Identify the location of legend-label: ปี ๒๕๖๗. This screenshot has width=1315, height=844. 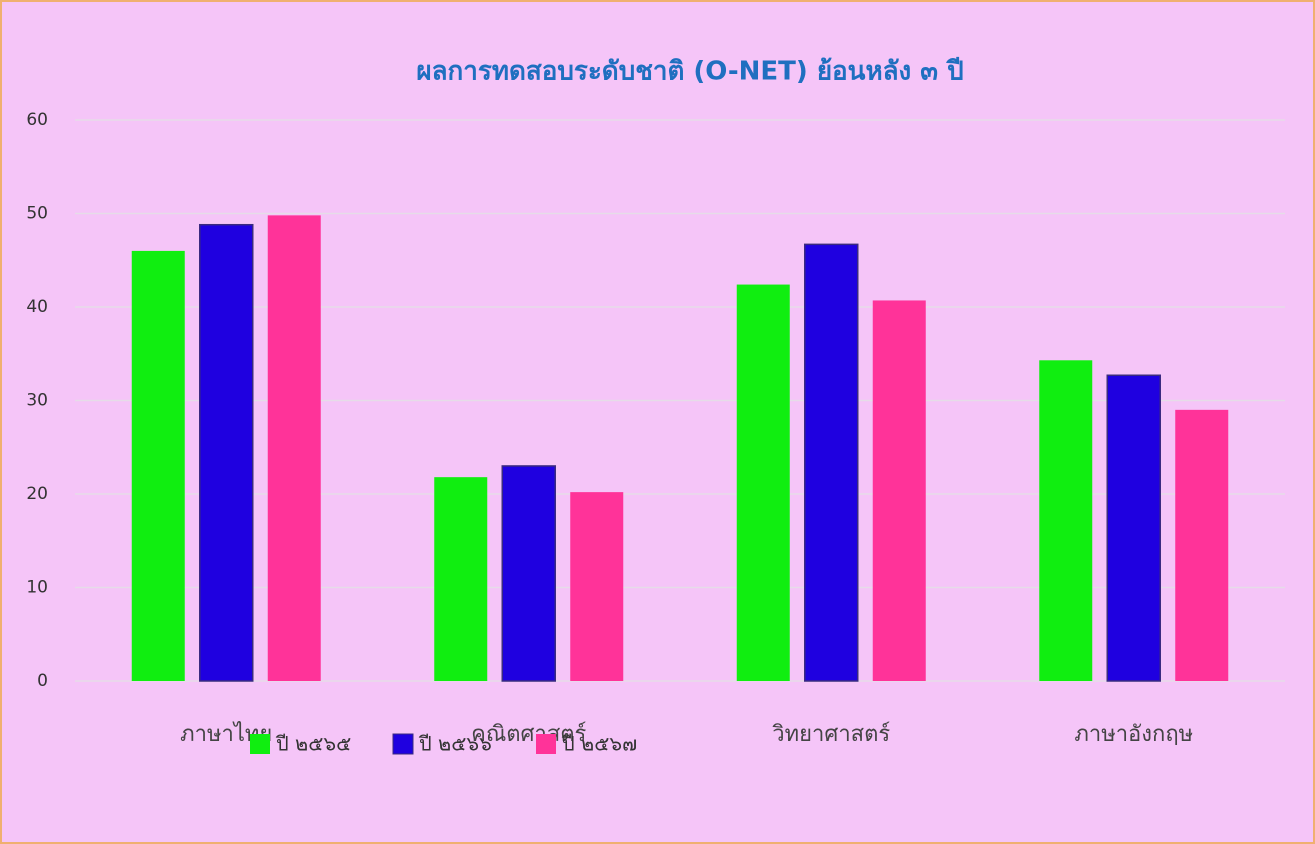
(599, 744).